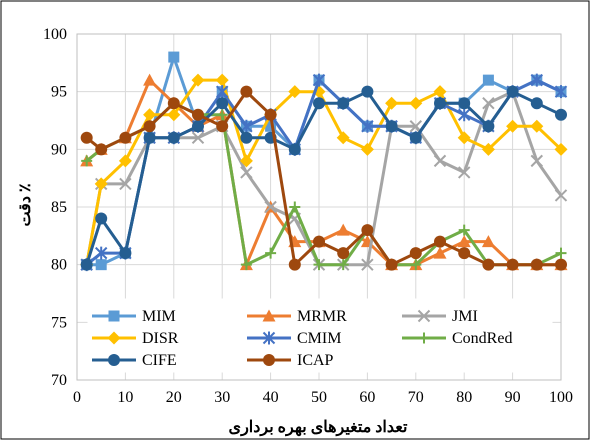 The height and width of the screenshot is (445, 590). Describe the element at coordinates (59, 207) in the screenshot. I see `y-tick-label: 85` at that location.